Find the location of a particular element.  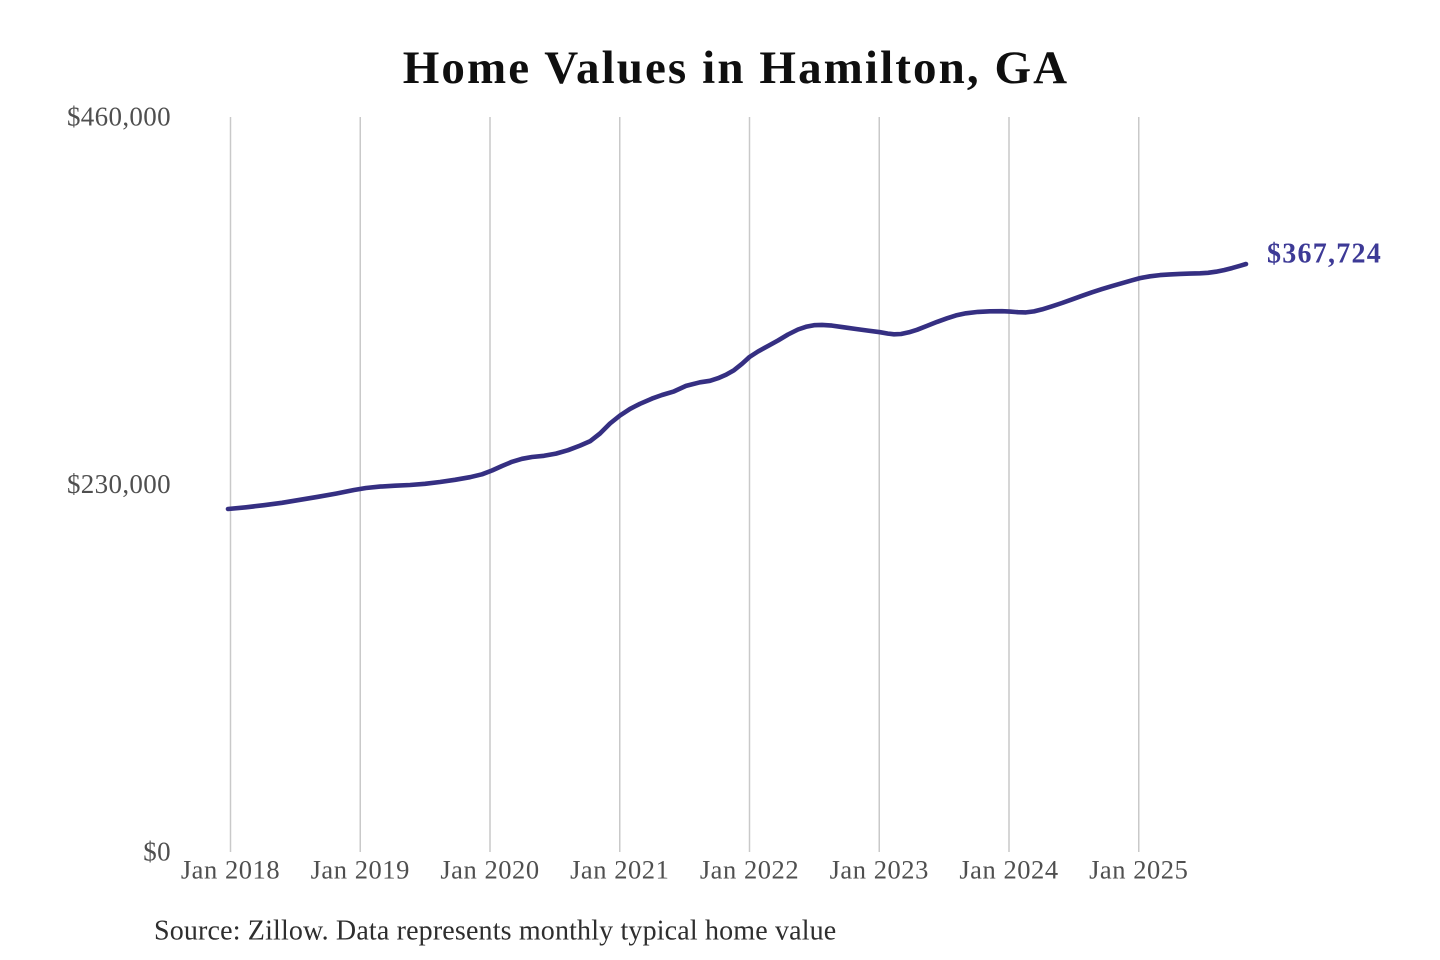

svg-text: $460,000 is located at coordinates (119, 117).